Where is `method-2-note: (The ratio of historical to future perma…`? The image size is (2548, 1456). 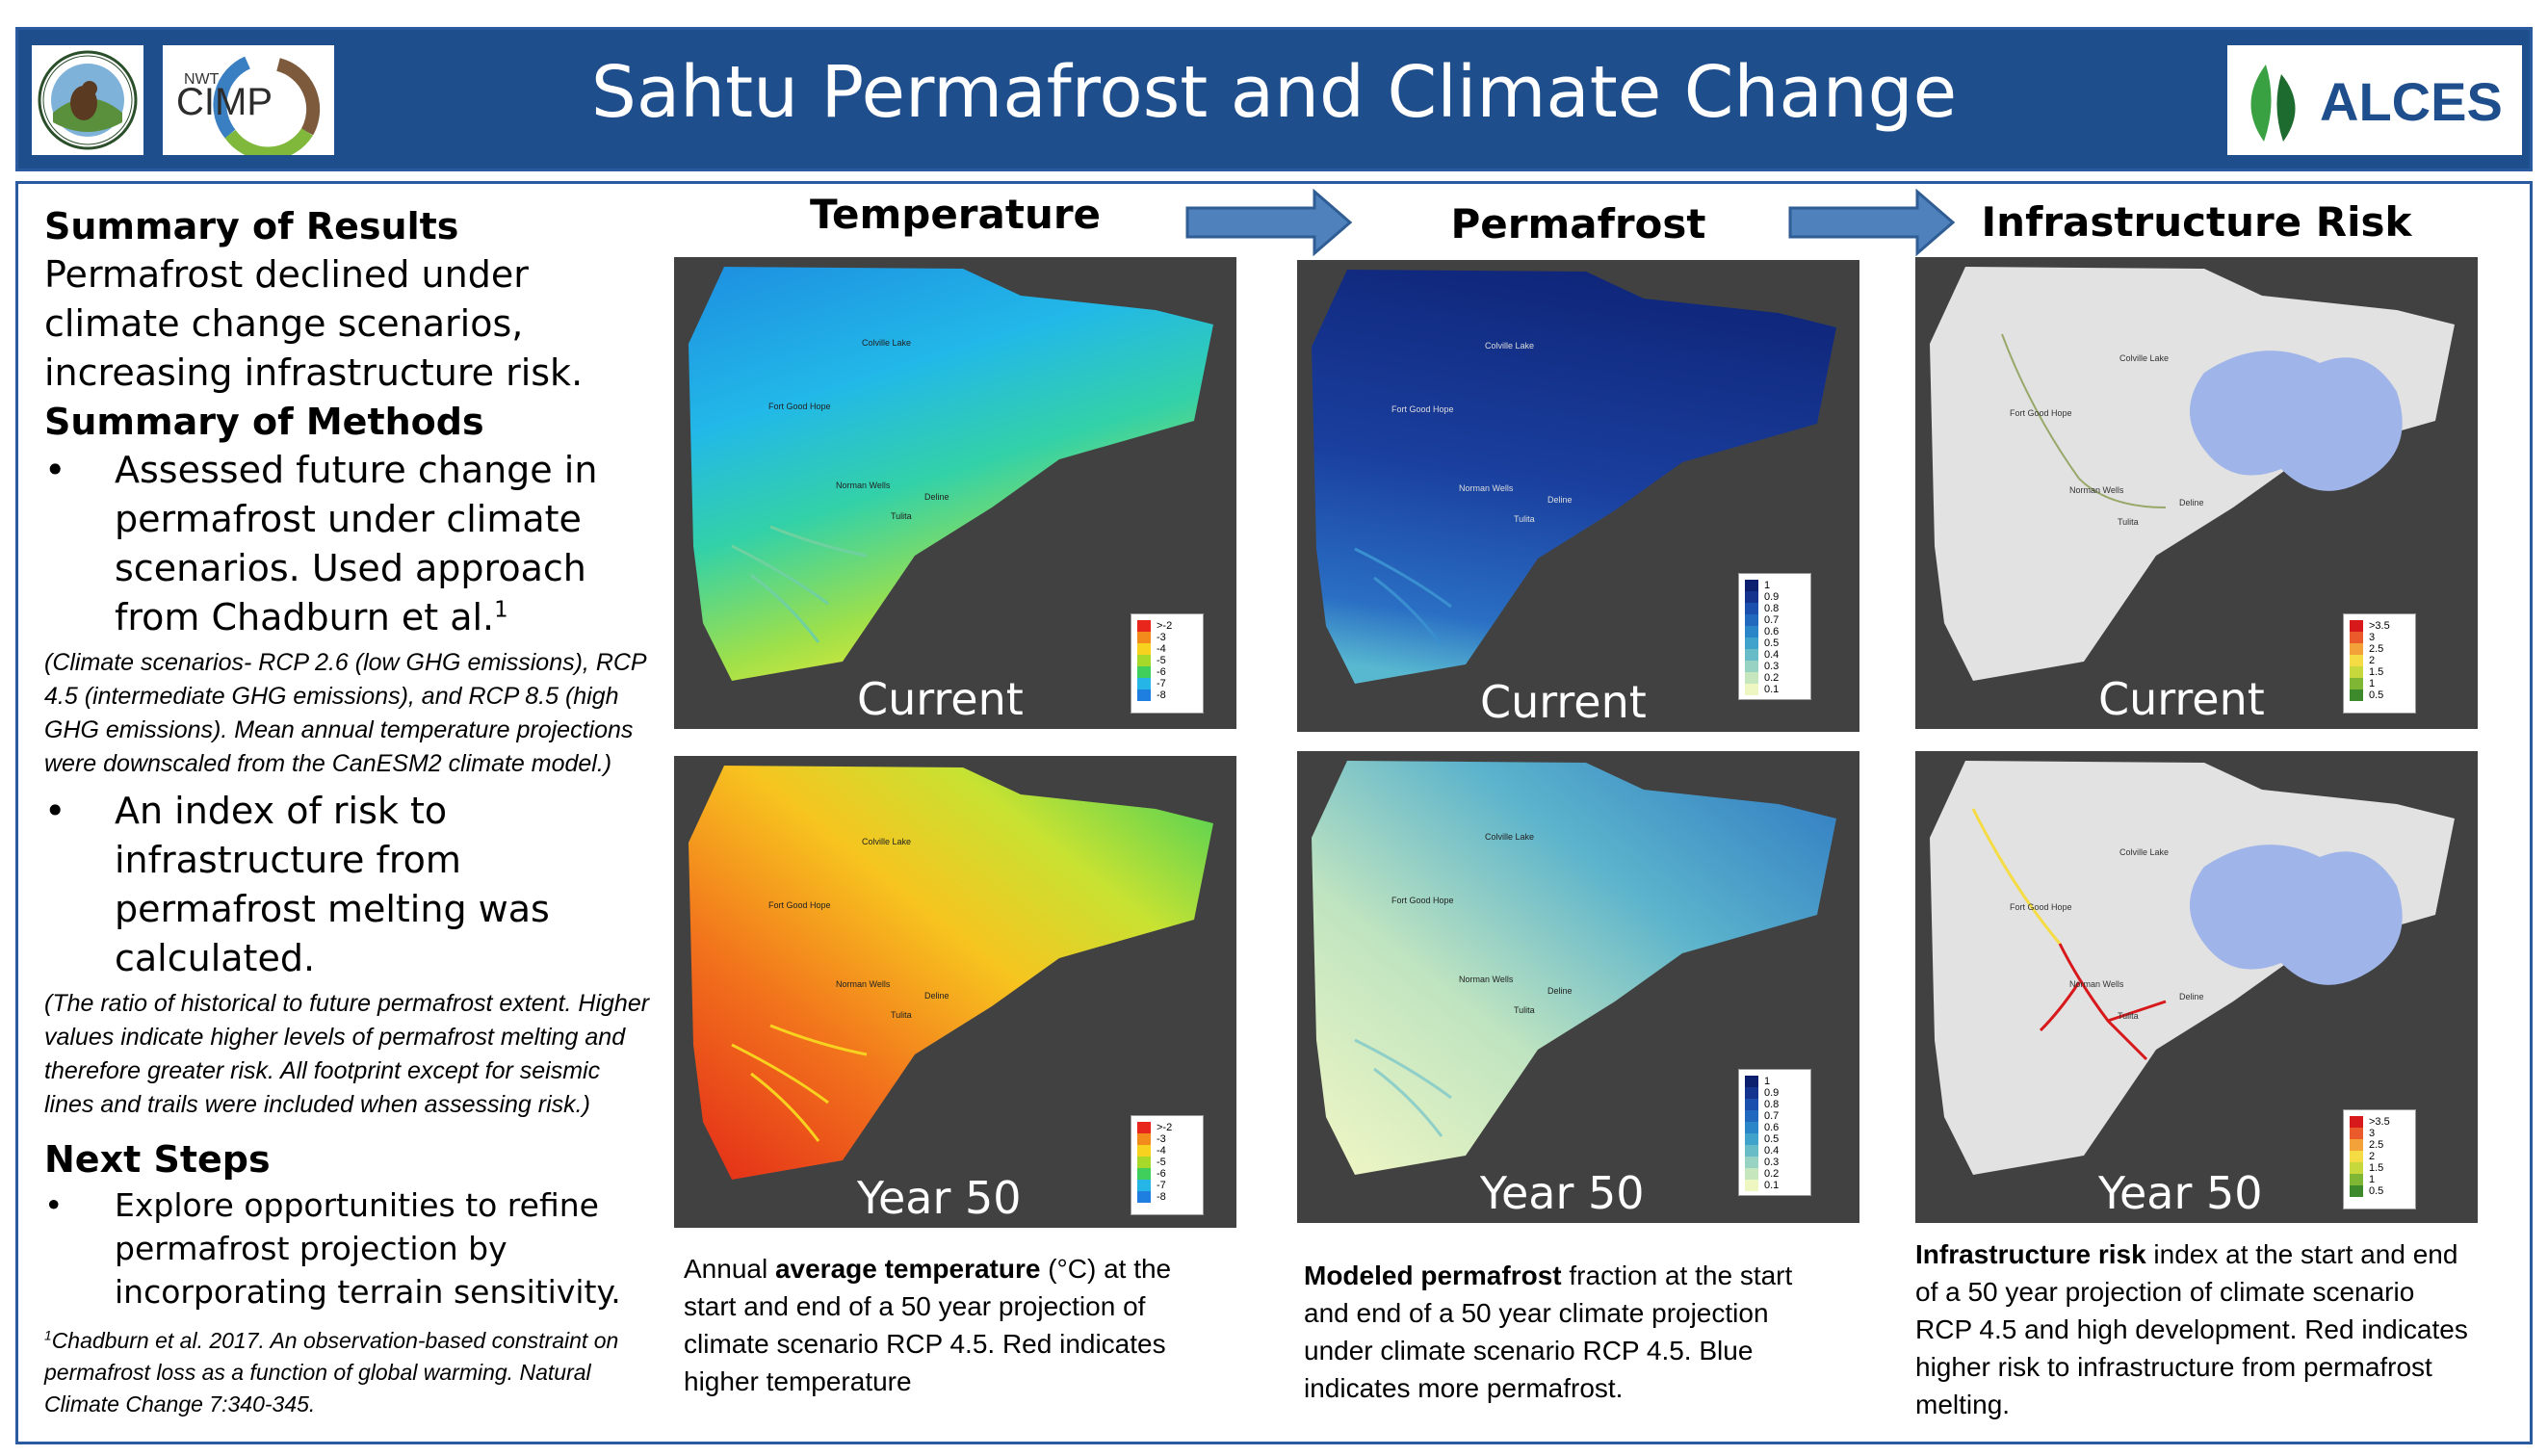 method-2-note: (The ratio of historical to future perma… is located at coordinates (347, 1054).